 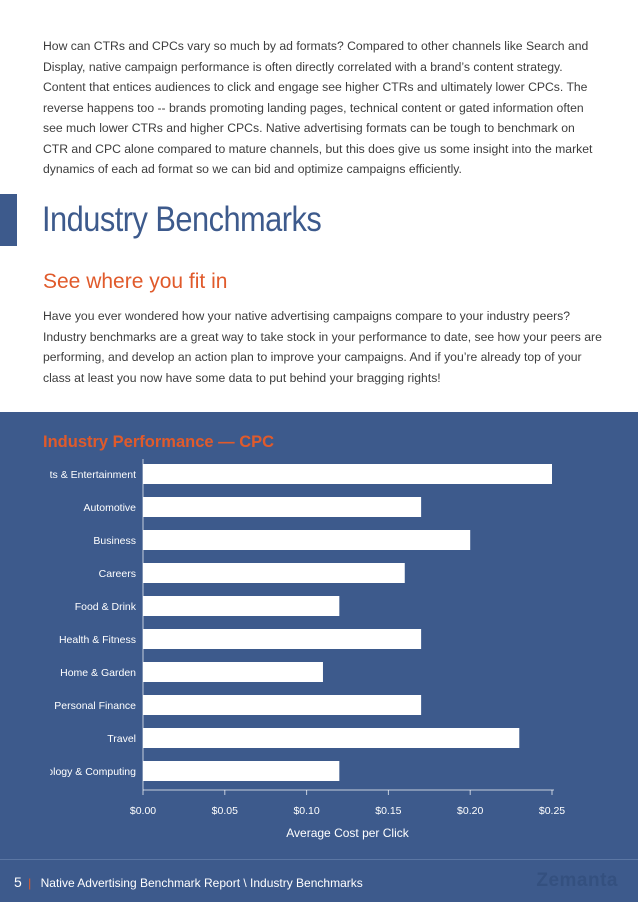 What do you see at coordinates (470, 811) in the screenshot?
I see `x-tick-label: $0.20` at bounding box center [470, 811].